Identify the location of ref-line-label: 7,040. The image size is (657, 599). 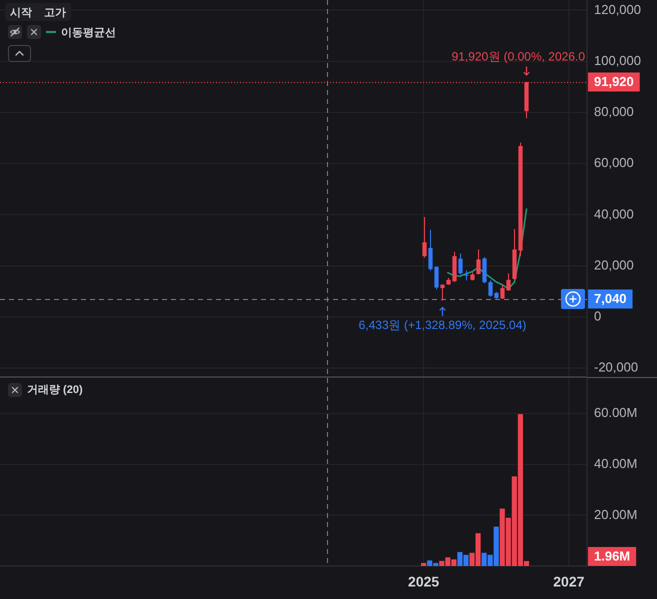
(610, 298).